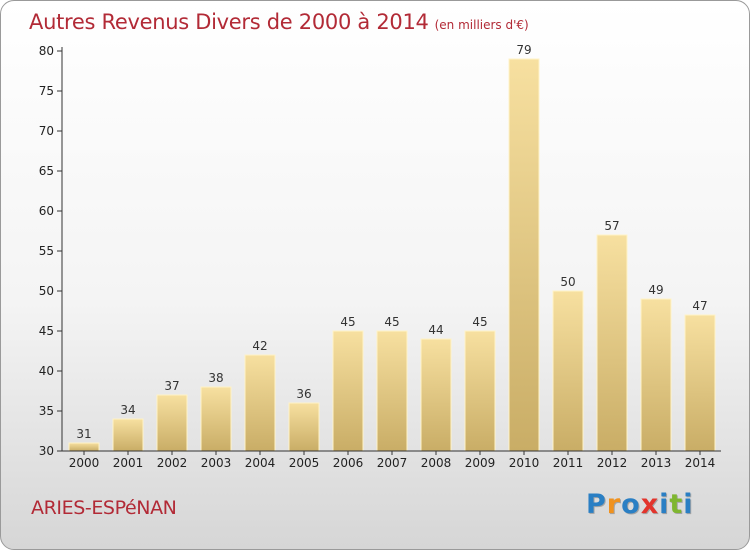  What do you see at coordinates (46, 371) in the screenshot?
I see `y-tick-label-40: 40` at bounding box center [46, 371].